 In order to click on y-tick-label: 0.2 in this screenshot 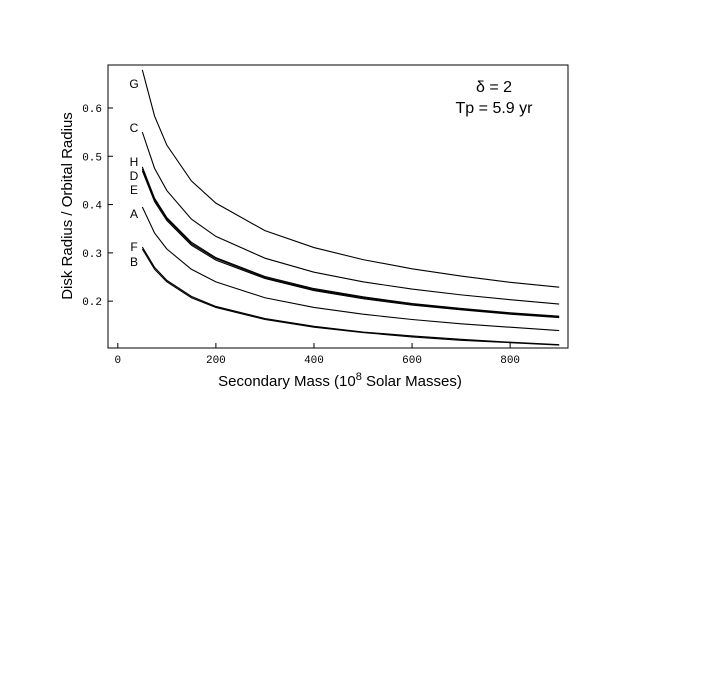, I will do `click(92, 303)`.